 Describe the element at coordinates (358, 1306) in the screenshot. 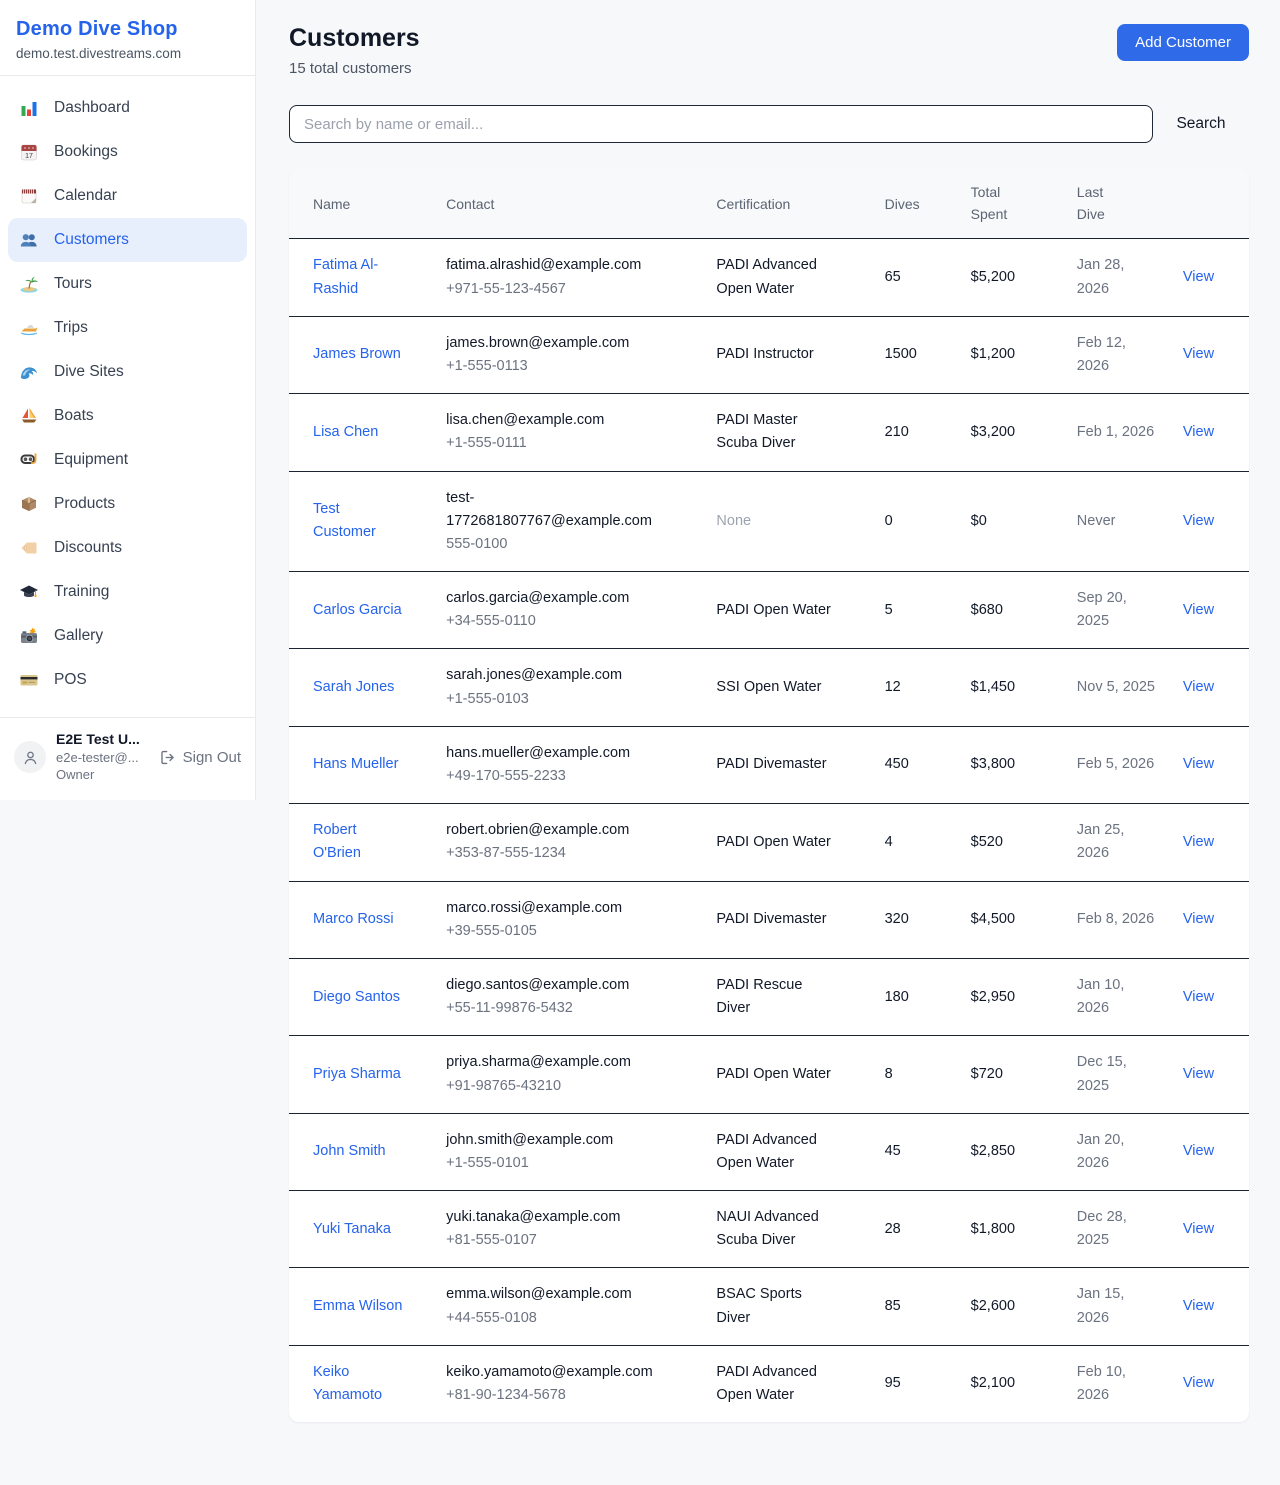

I see `customer-name-link: Emma Wilson` at that location.